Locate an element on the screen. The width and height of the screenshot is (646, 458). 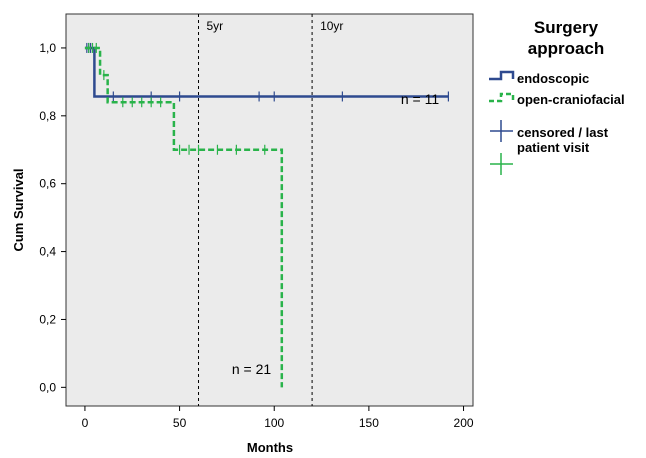
legend-endoscopic-label: endoscopic is located at coordinates (553, 78).